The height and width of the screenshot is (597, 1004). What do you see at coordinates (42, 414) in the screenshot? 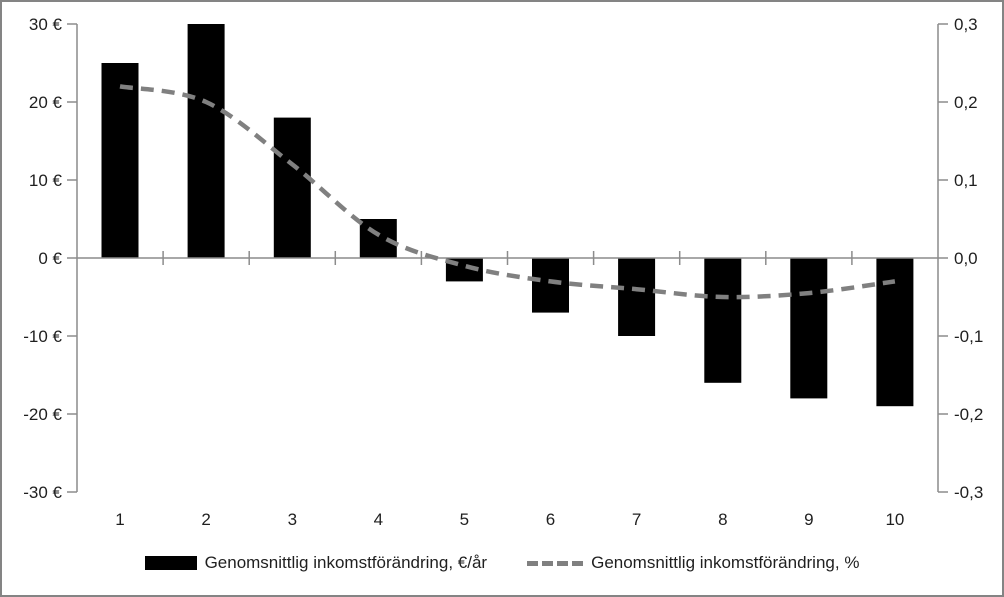
I see `svg-text: -20 €` at bounding box center [42, 414].